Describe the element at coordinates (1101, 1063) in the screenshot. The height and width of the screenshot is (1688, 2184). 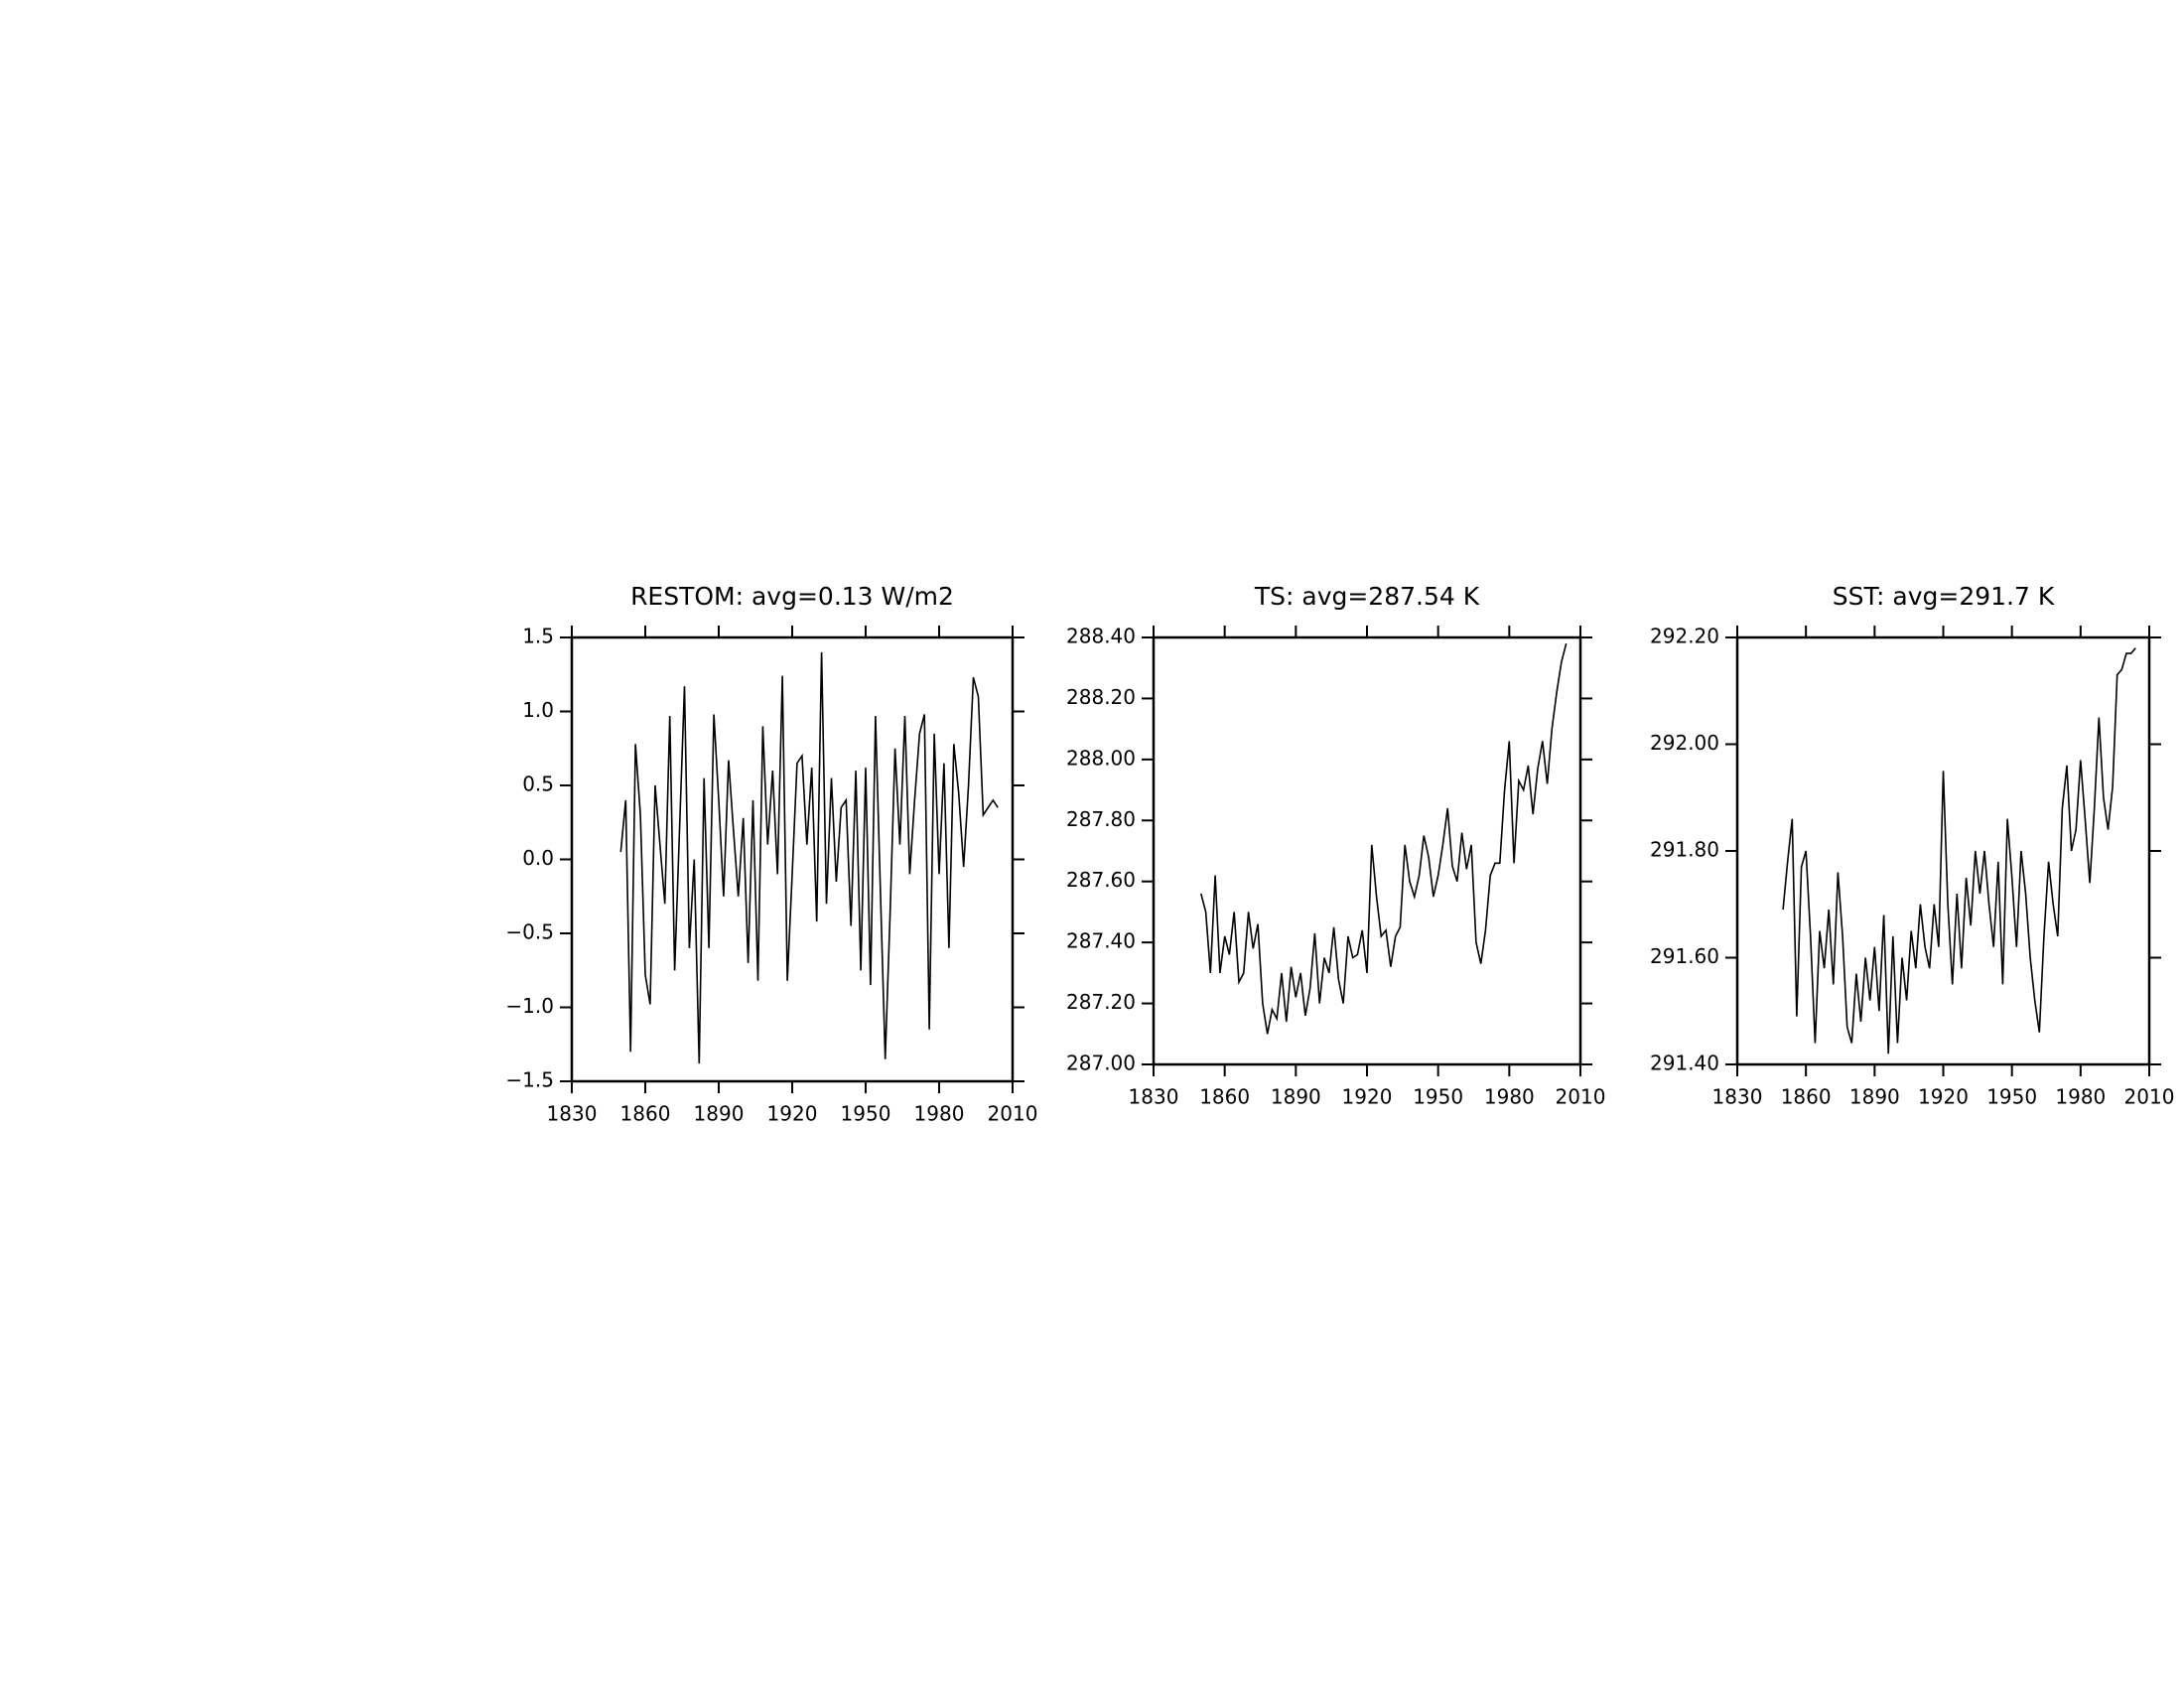
I see `y-tick-label: 287.00` at that location.